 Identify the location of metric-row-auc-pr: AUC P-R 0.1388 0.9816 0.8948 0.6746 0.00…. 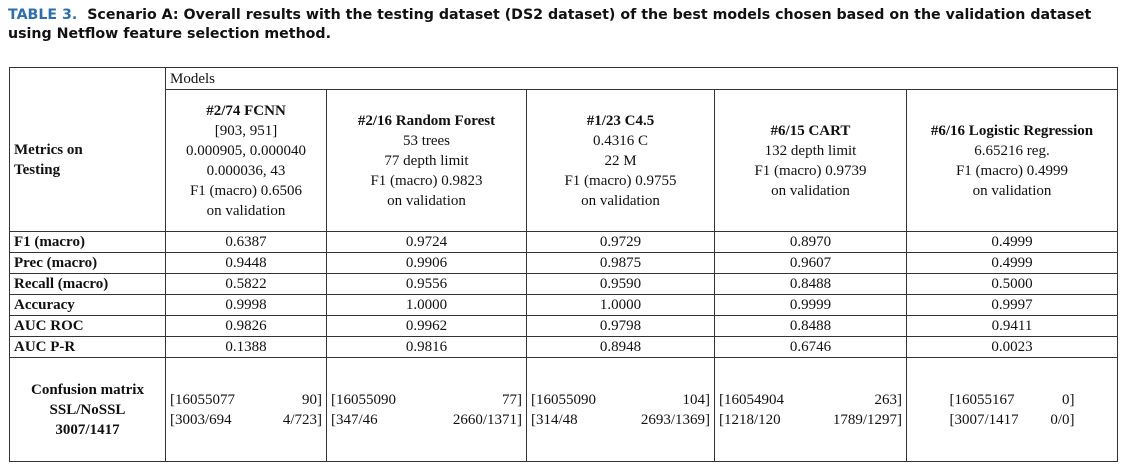
(564, 347).